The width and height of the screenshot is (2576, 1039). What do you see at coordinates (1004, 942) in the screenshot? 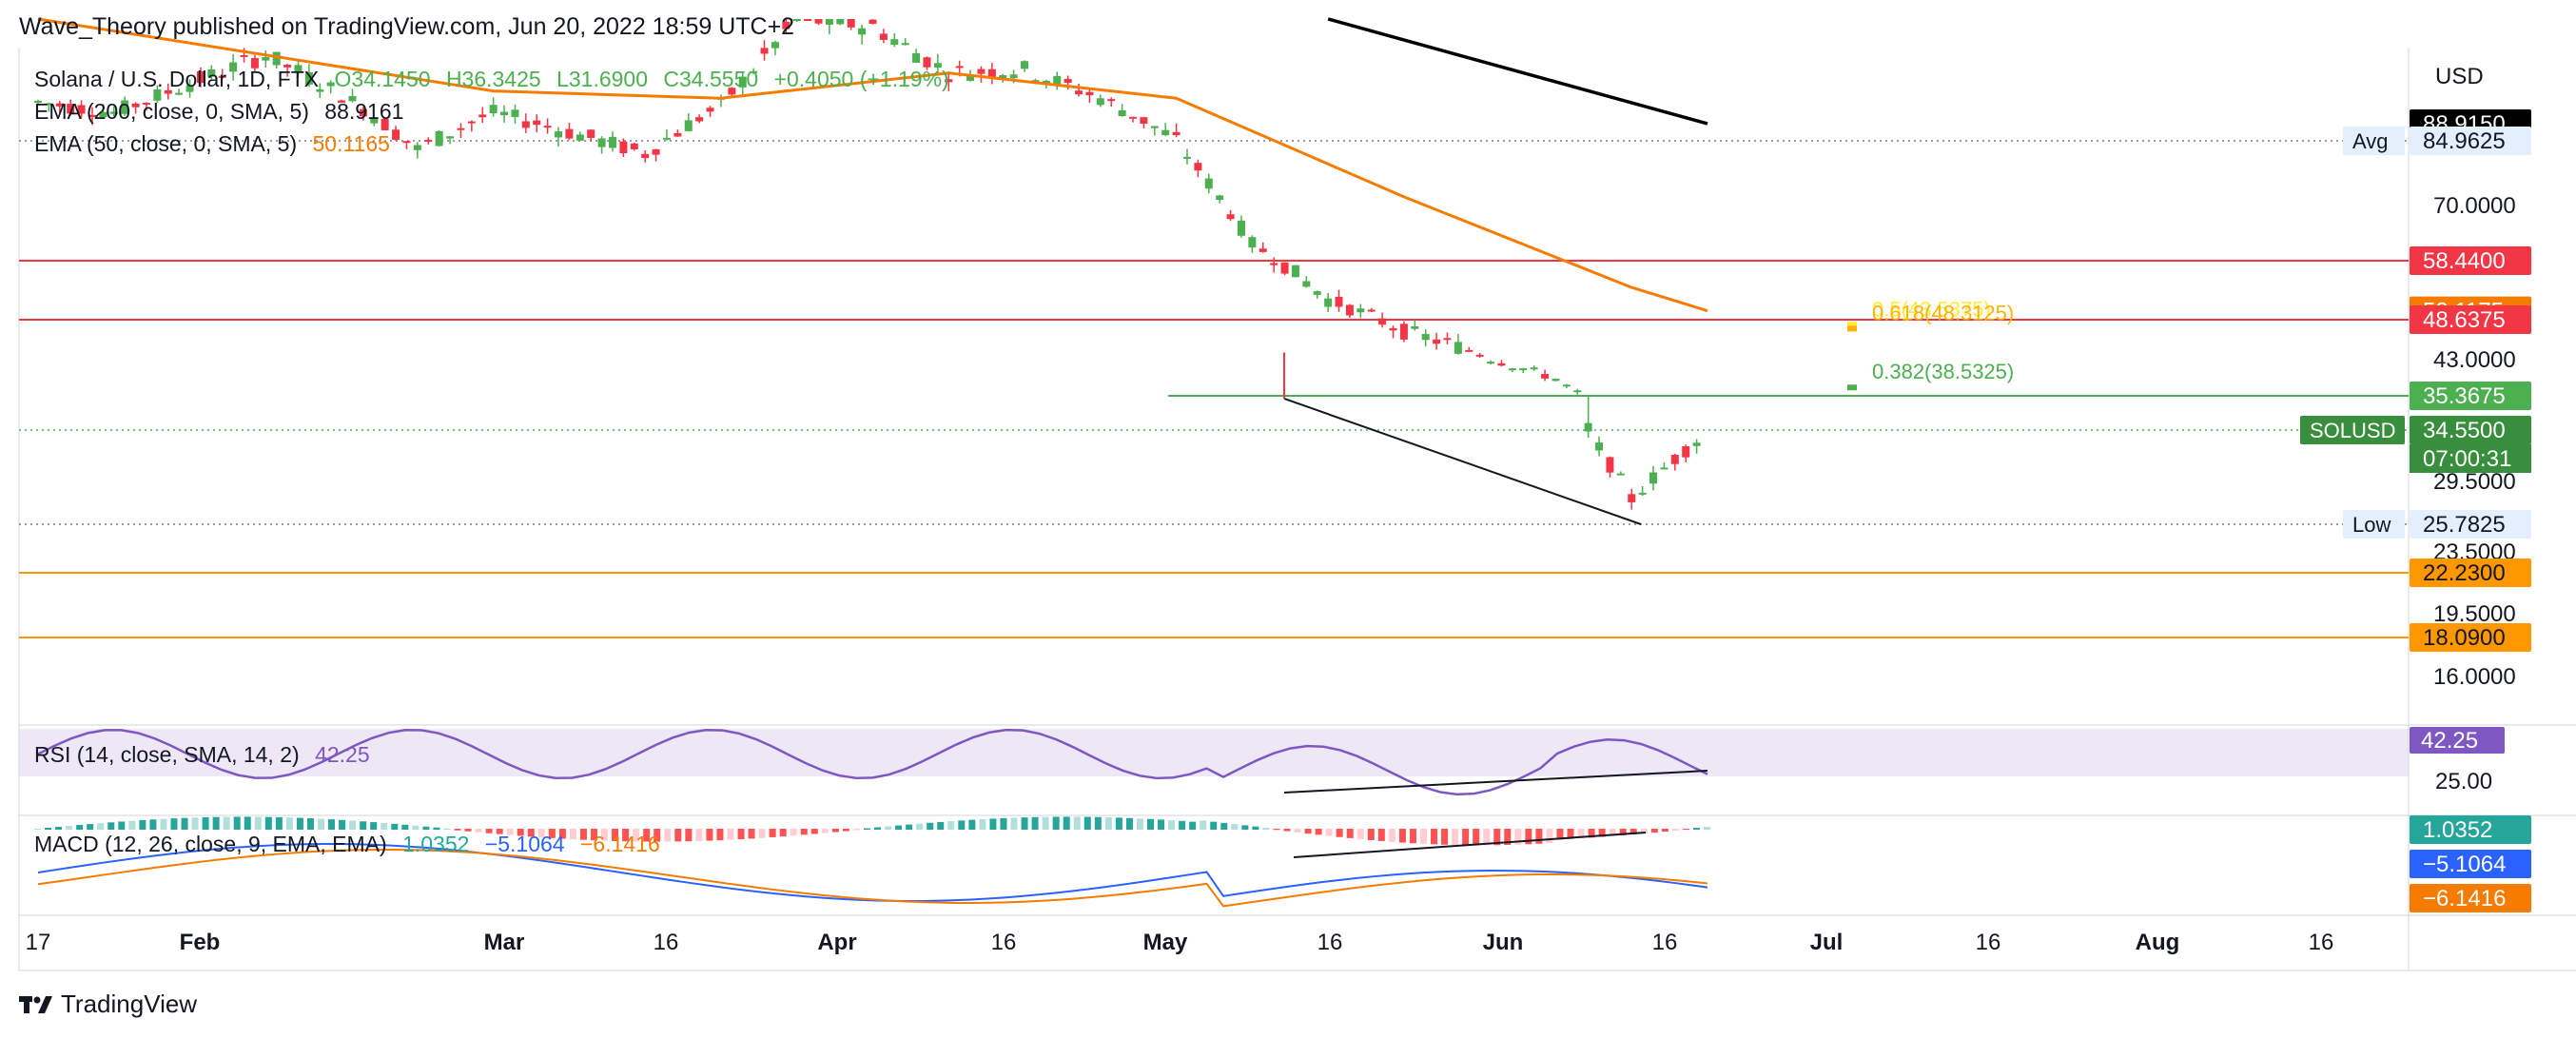
I see `time-label-5: 16` at bounding box center [1004, 942].